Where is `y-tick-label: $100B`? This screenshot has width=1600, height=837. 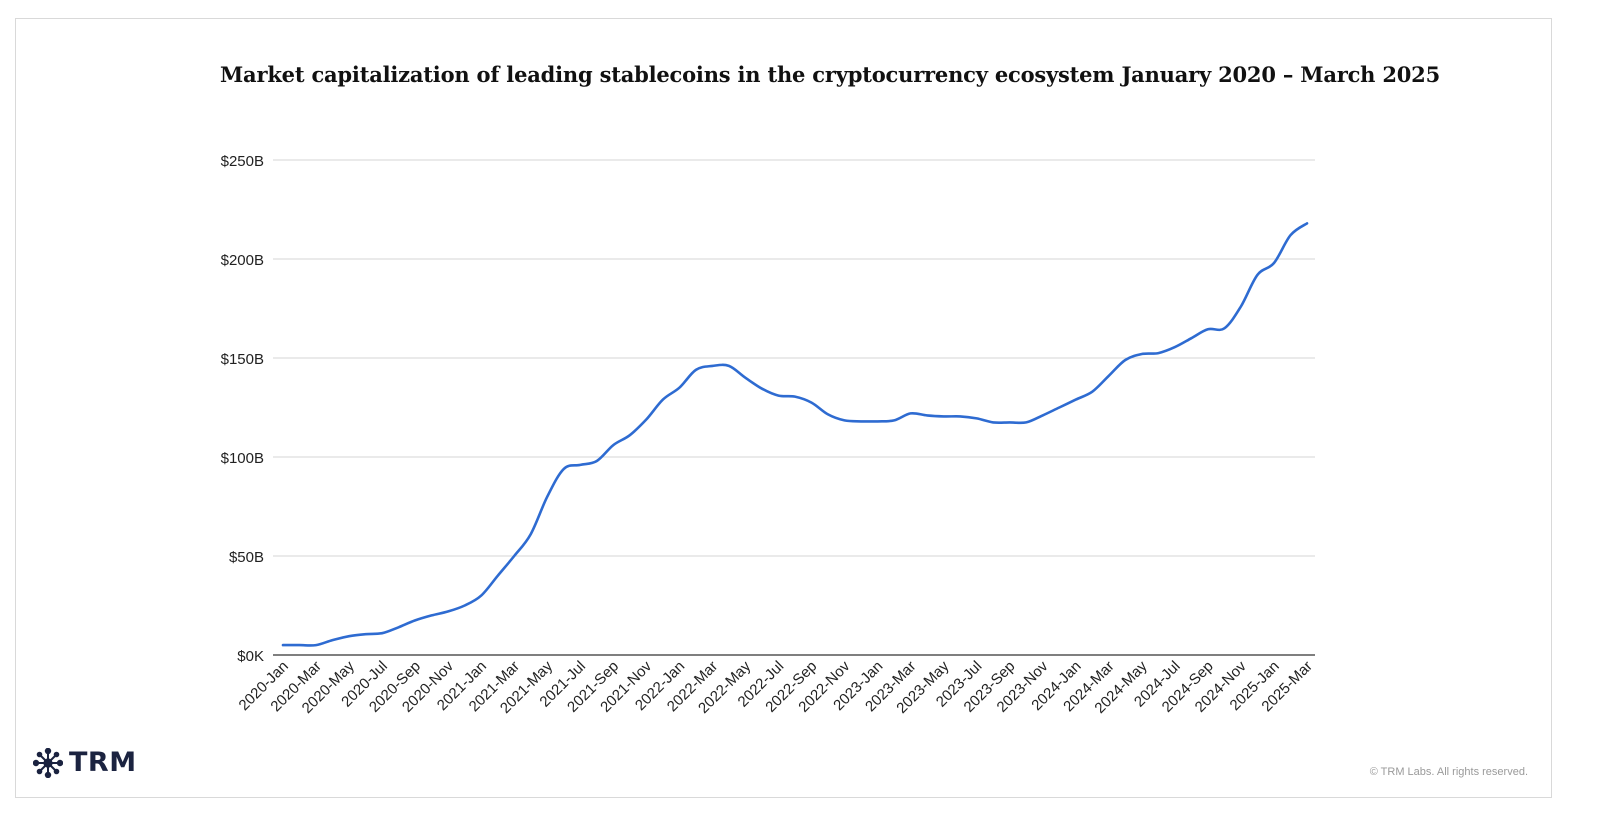
y-tick-label: $100B is located at coordinates (242, 458).